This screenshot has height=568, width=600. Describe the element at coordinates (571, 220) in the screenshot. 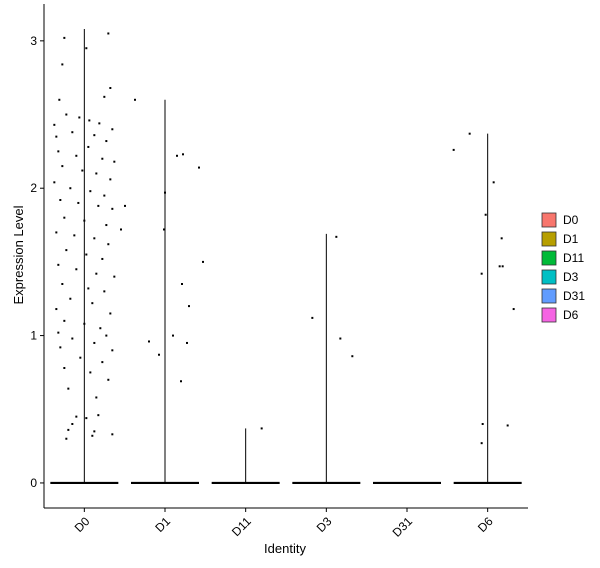

I see `legend-label-d0: D0` at that location.